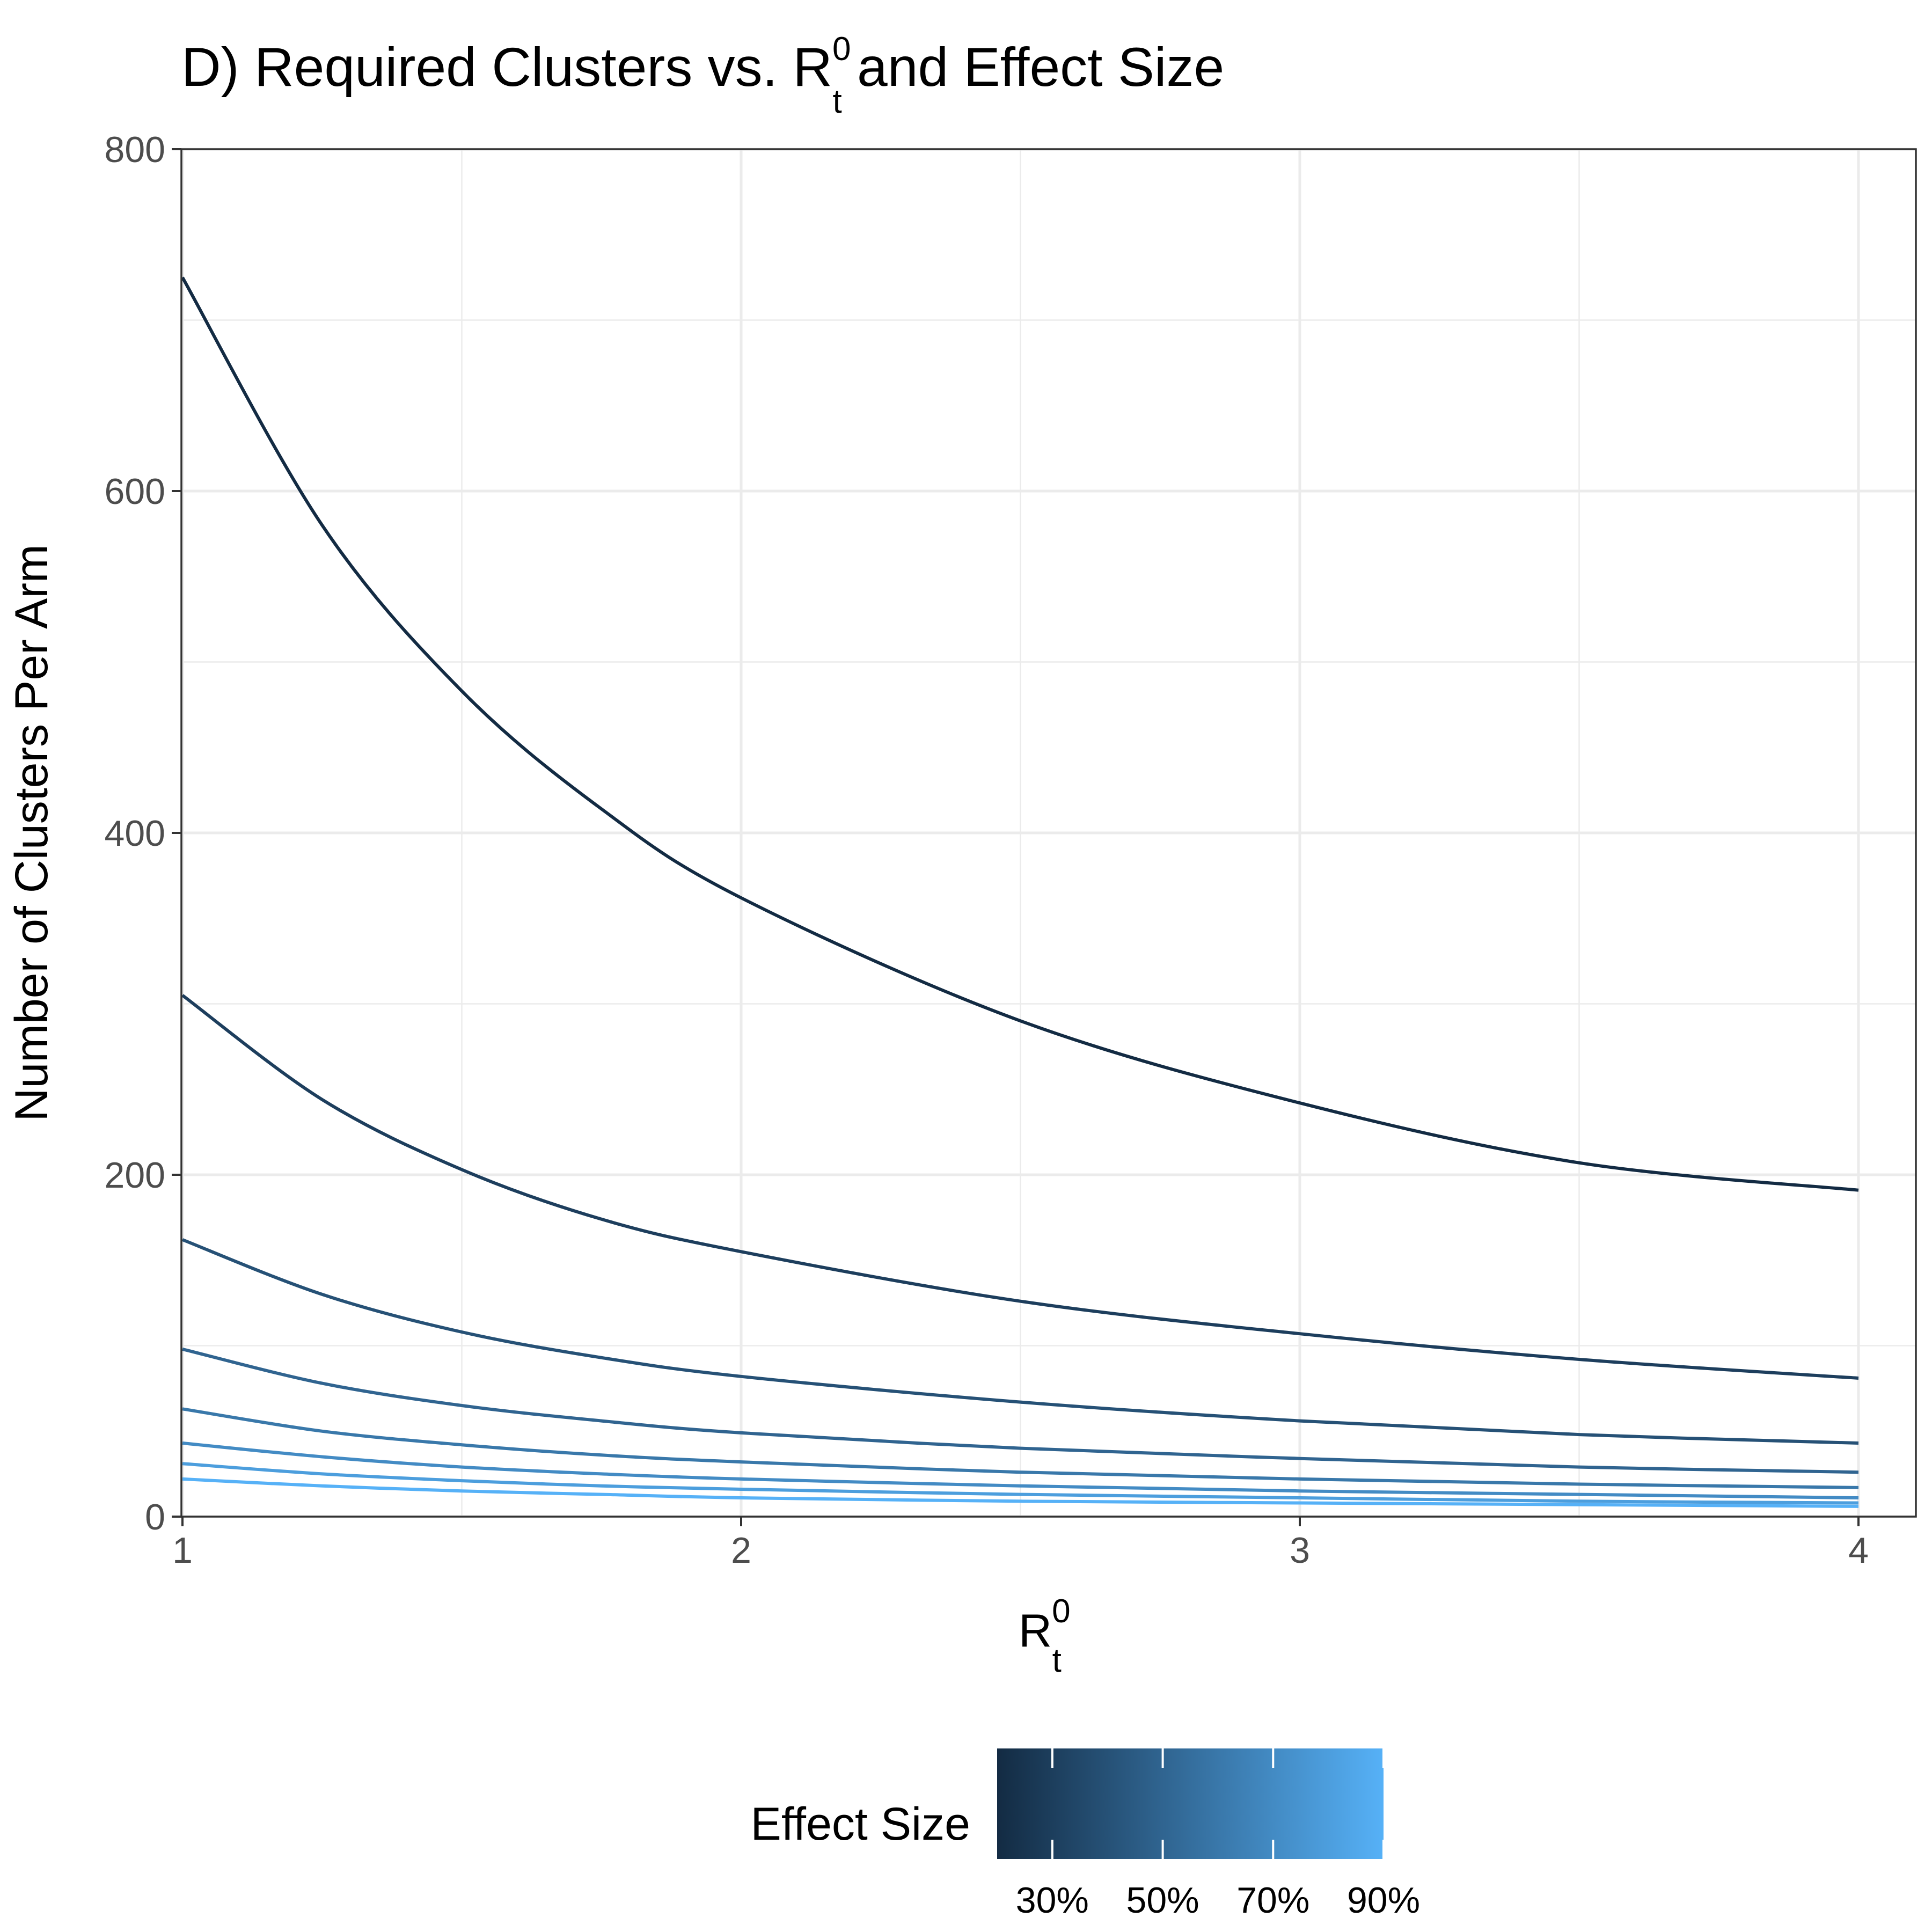  What do you see at coordinates (1383, 1900) in the screenshot?
I see `legend-tick-label: 90%` at bounding box center [1383, 1900].